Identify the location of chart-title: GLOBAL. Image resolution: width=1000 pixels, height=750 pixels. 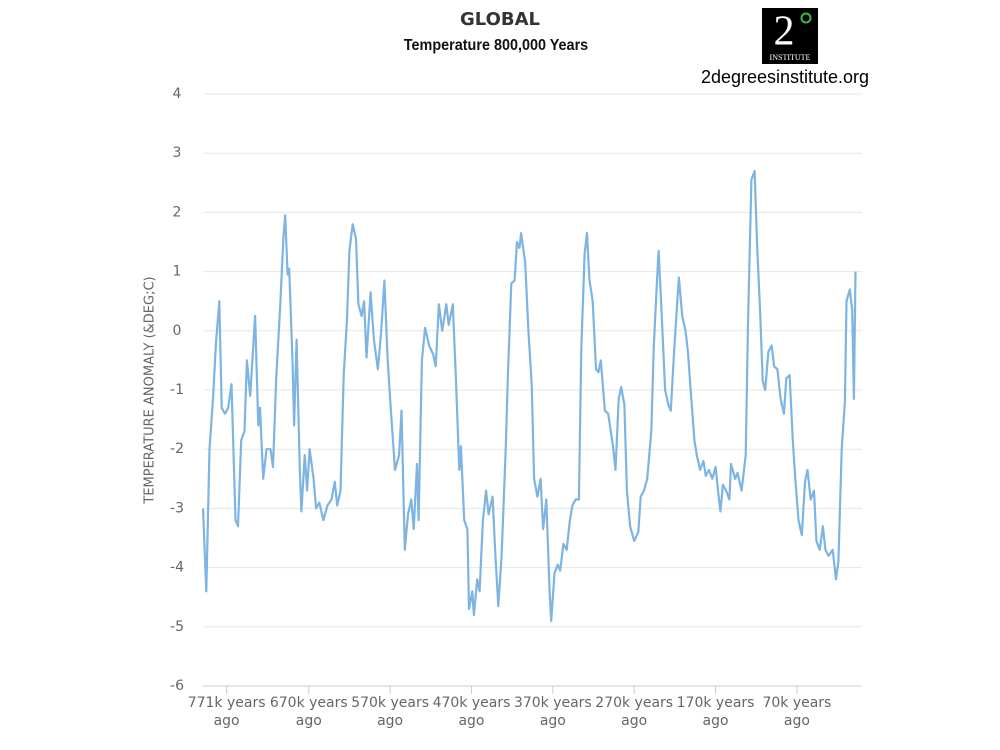
(500, 19).